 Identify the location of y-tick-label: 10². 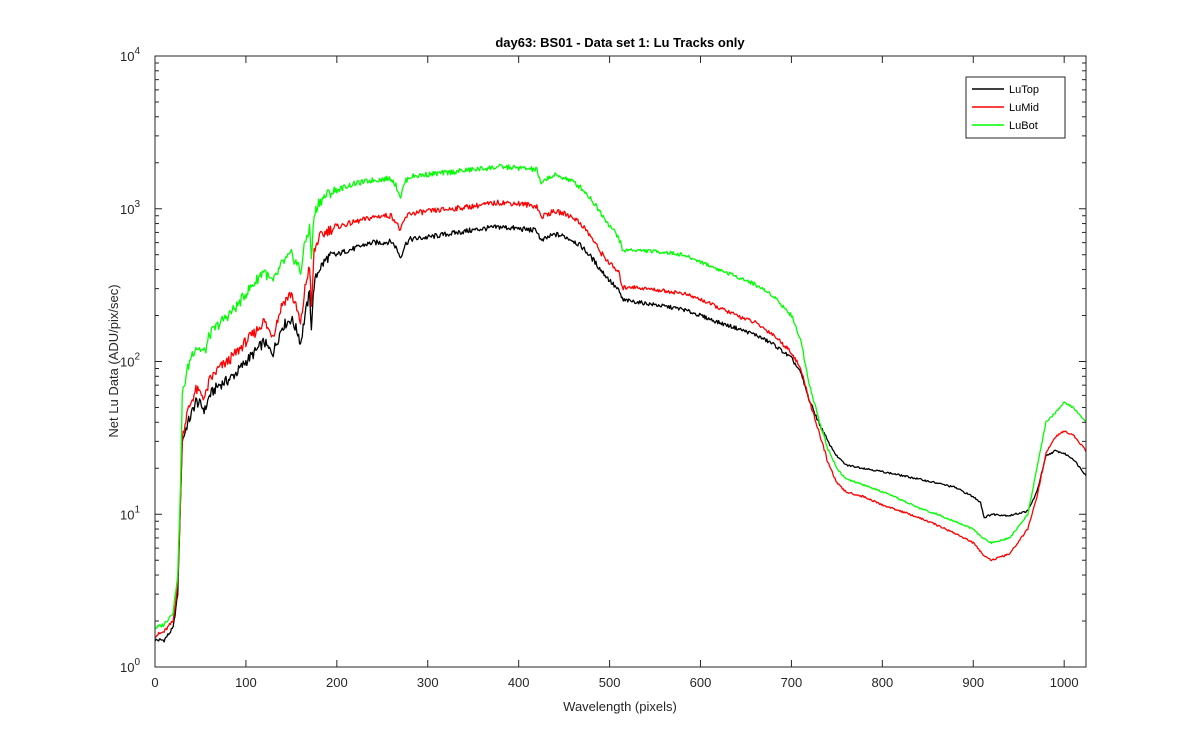
(130, 361).